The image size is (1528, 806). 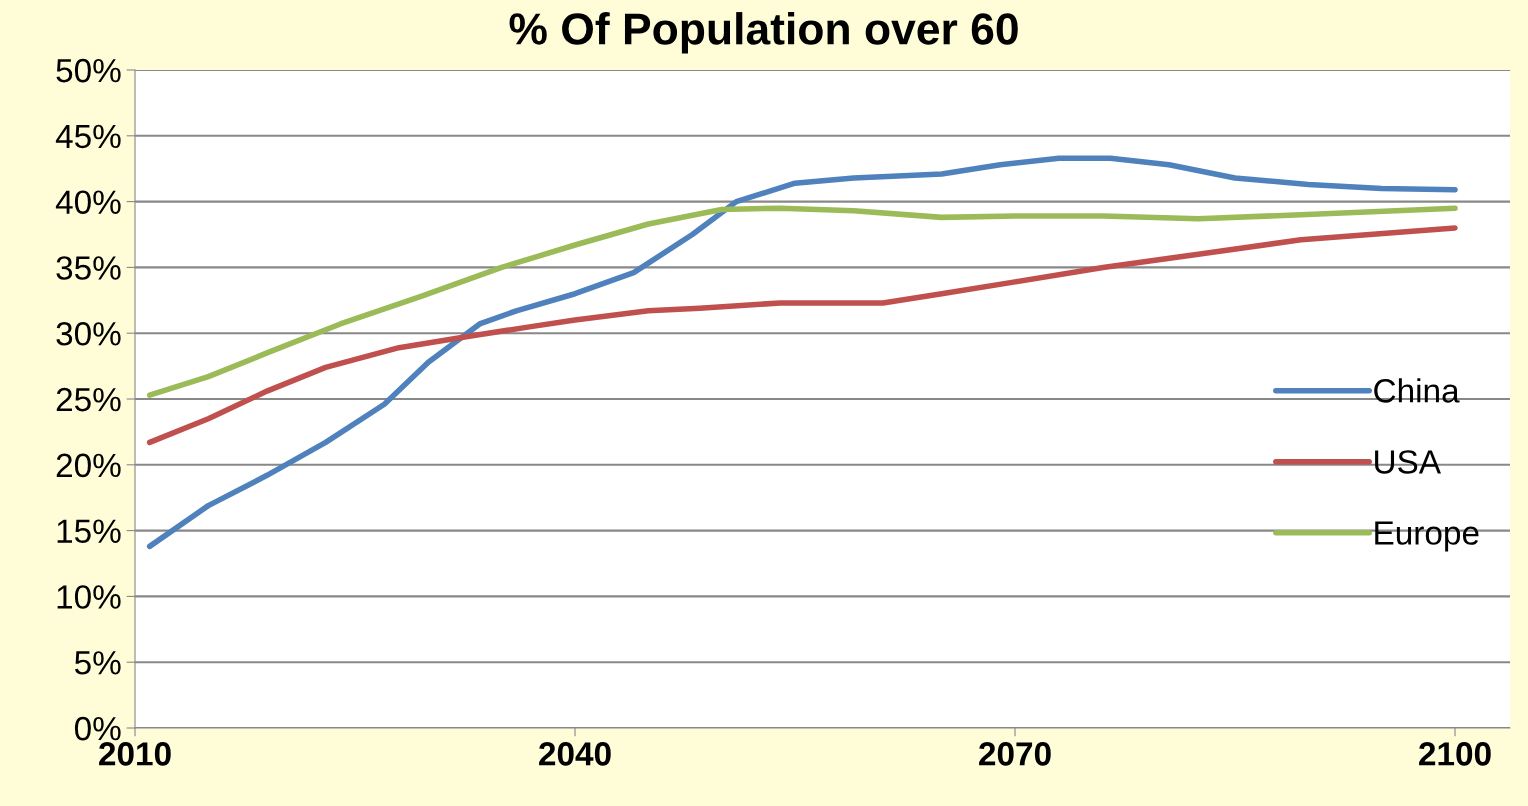 What do you see at coordinates (97, 728) in the screenshot?
I see `y-tick-label: 0%` at bounding box center [97, 728].